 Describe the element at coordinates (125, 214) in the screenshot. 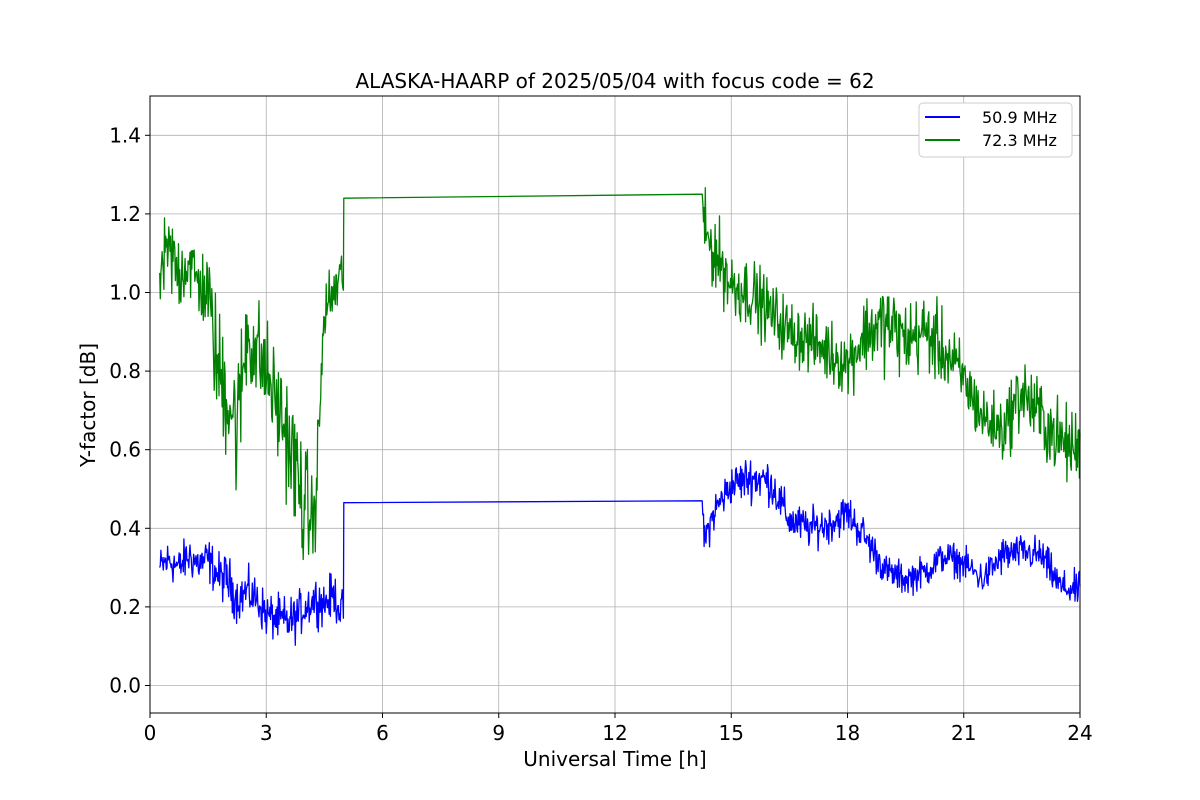

I see `y-tick-label: 1.2` at that location.